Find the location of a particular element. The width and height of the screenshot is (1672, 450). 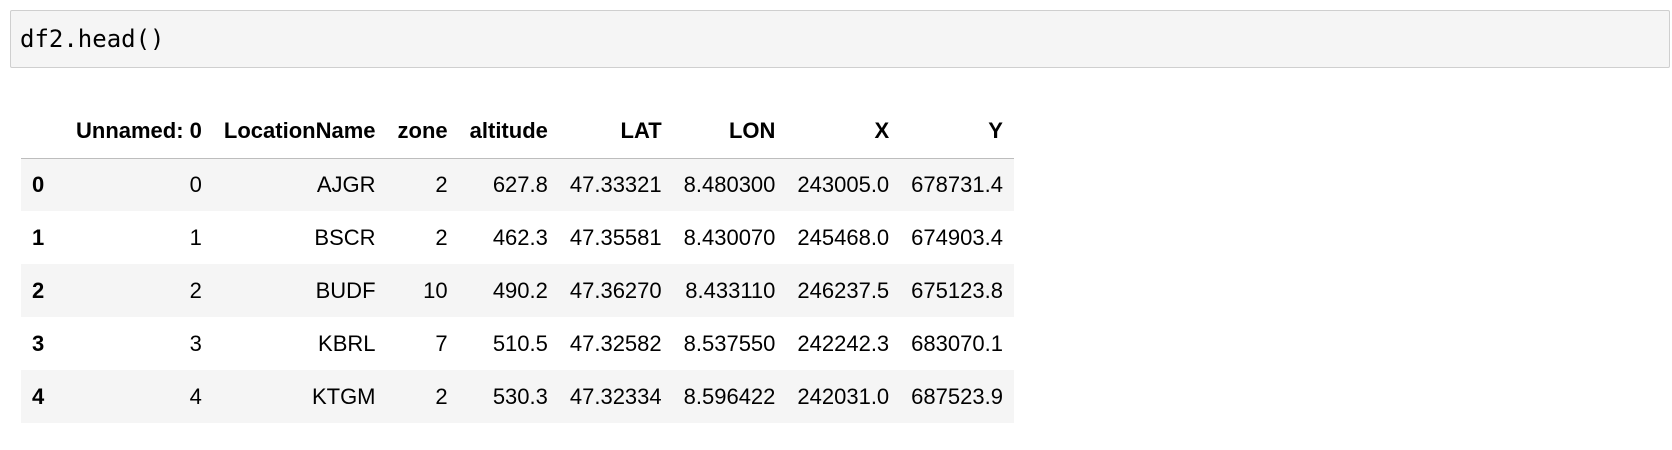

cell-locationname: KTGM is located at coordinates (343, 396).